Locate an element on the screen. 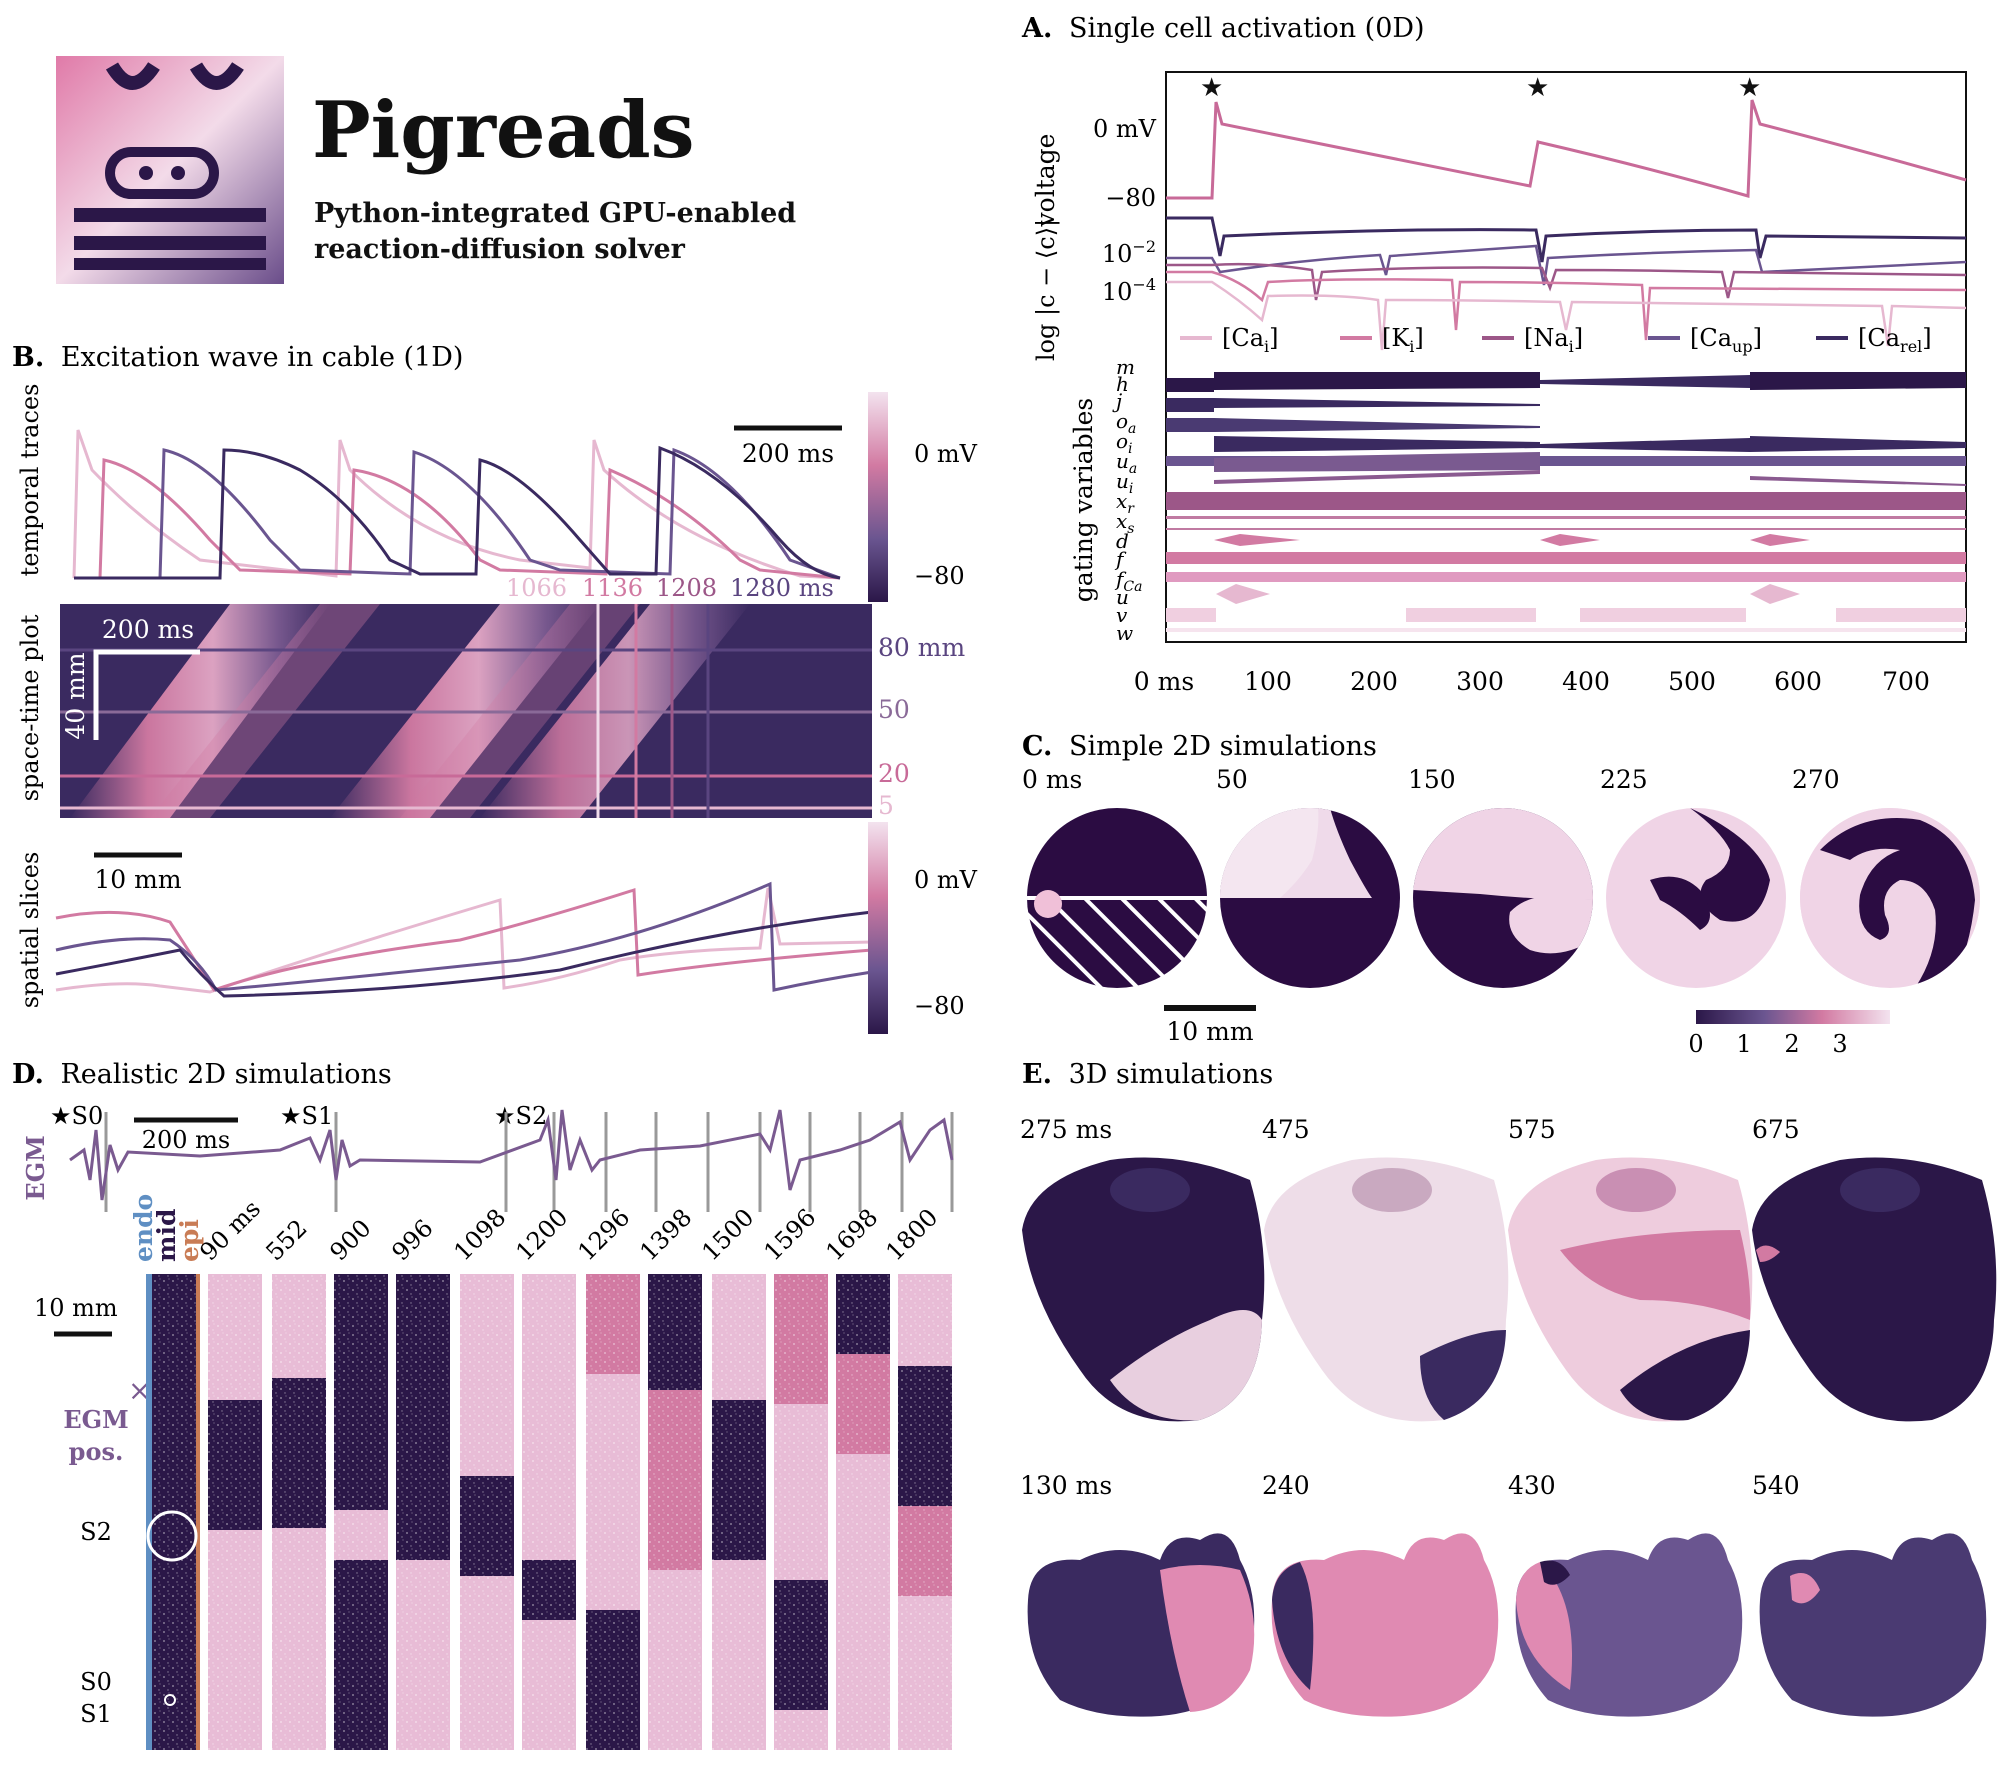 The image size is (2000, 1768). voltage-axis-label: voltage is located at coordinates (1045, 181).